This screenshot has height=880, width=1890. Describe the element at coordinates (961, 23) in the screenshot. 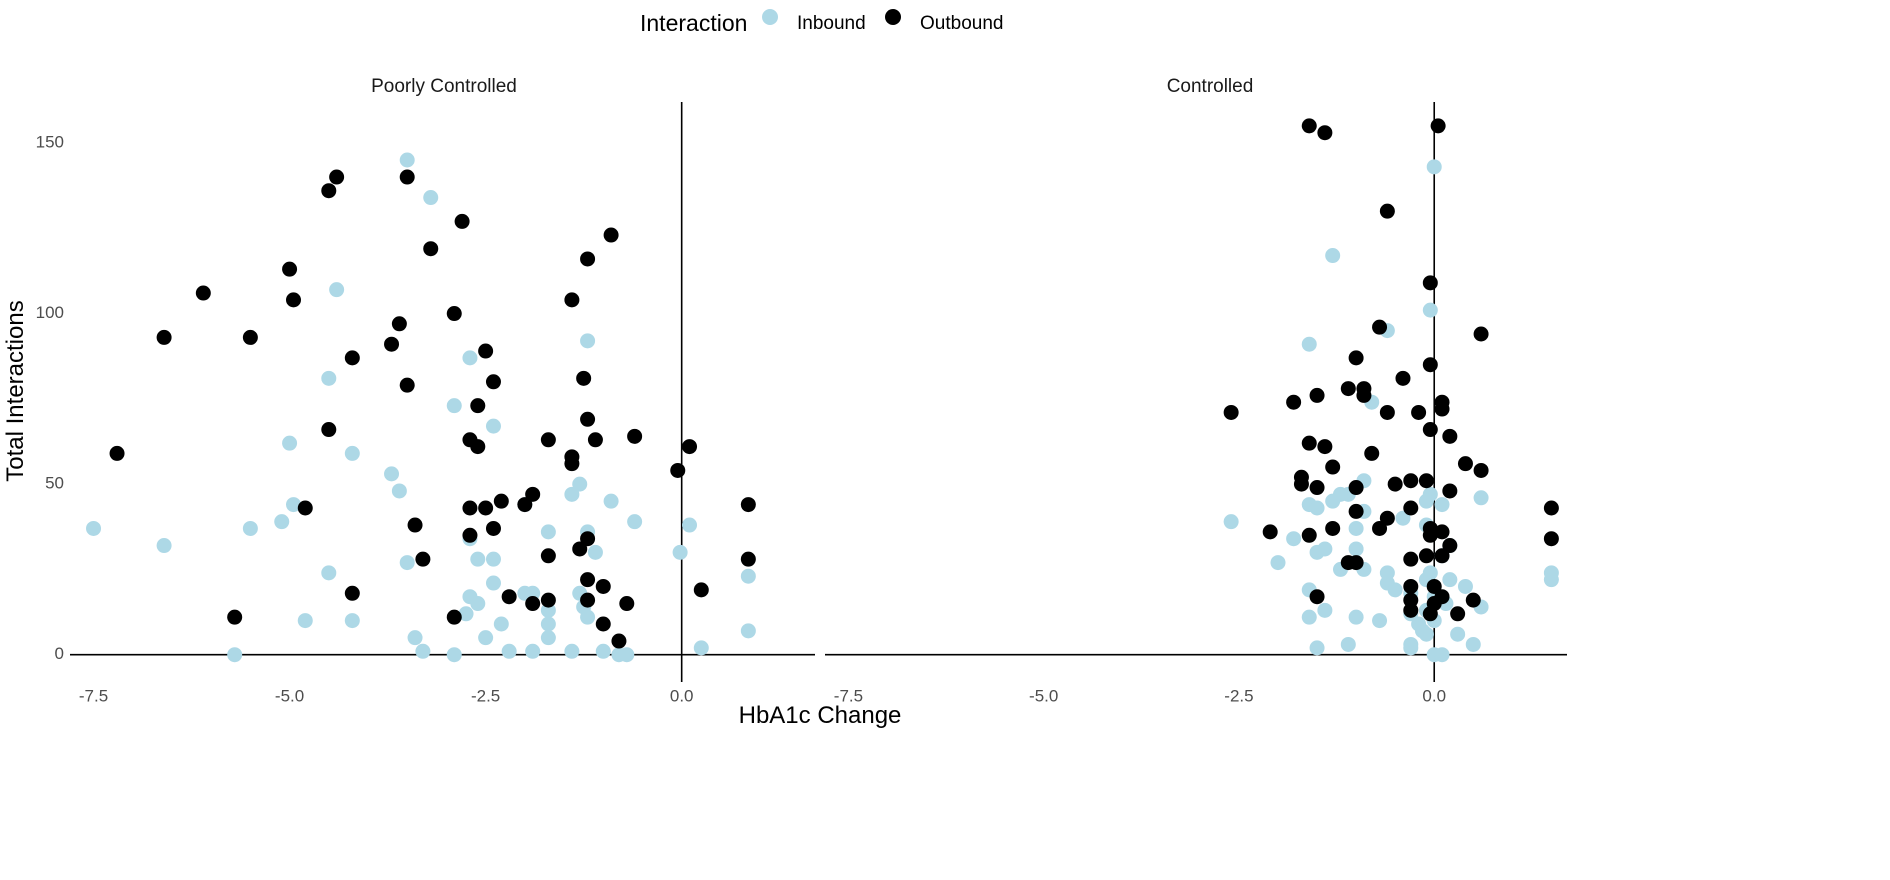

I see `legend-label-outbound: Outbound` at that location.